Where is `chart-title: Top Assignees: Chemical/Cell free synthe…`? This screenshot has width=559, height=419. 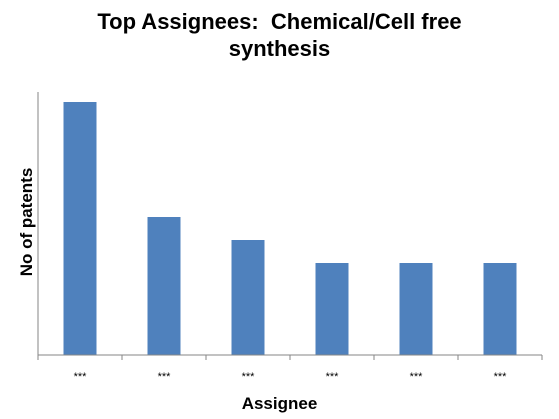 chart-title: Top Assignees: Chemical/Cell free synthe… is located at coordinates (279, 35).